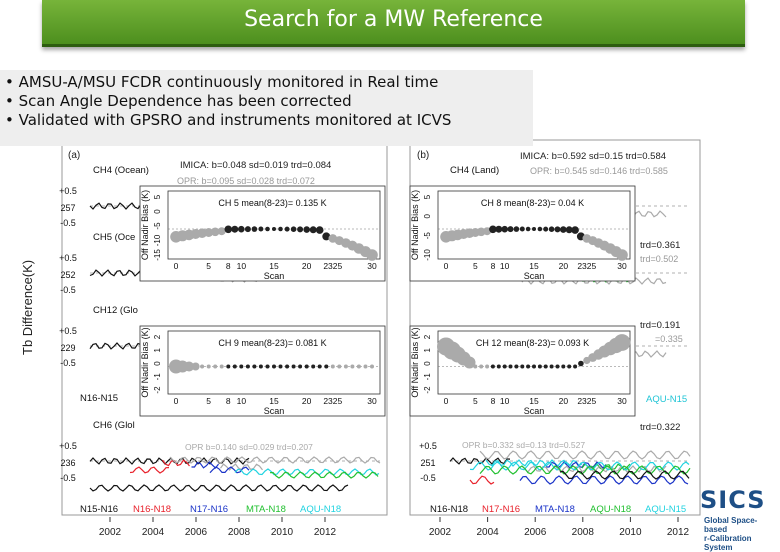 The height and width of the screenshot is (552, 780). I want to click on legend-right: N16-N18 N17-N16 MTA-N18 AQU-N18 AQU-N15, so click(558, 509).